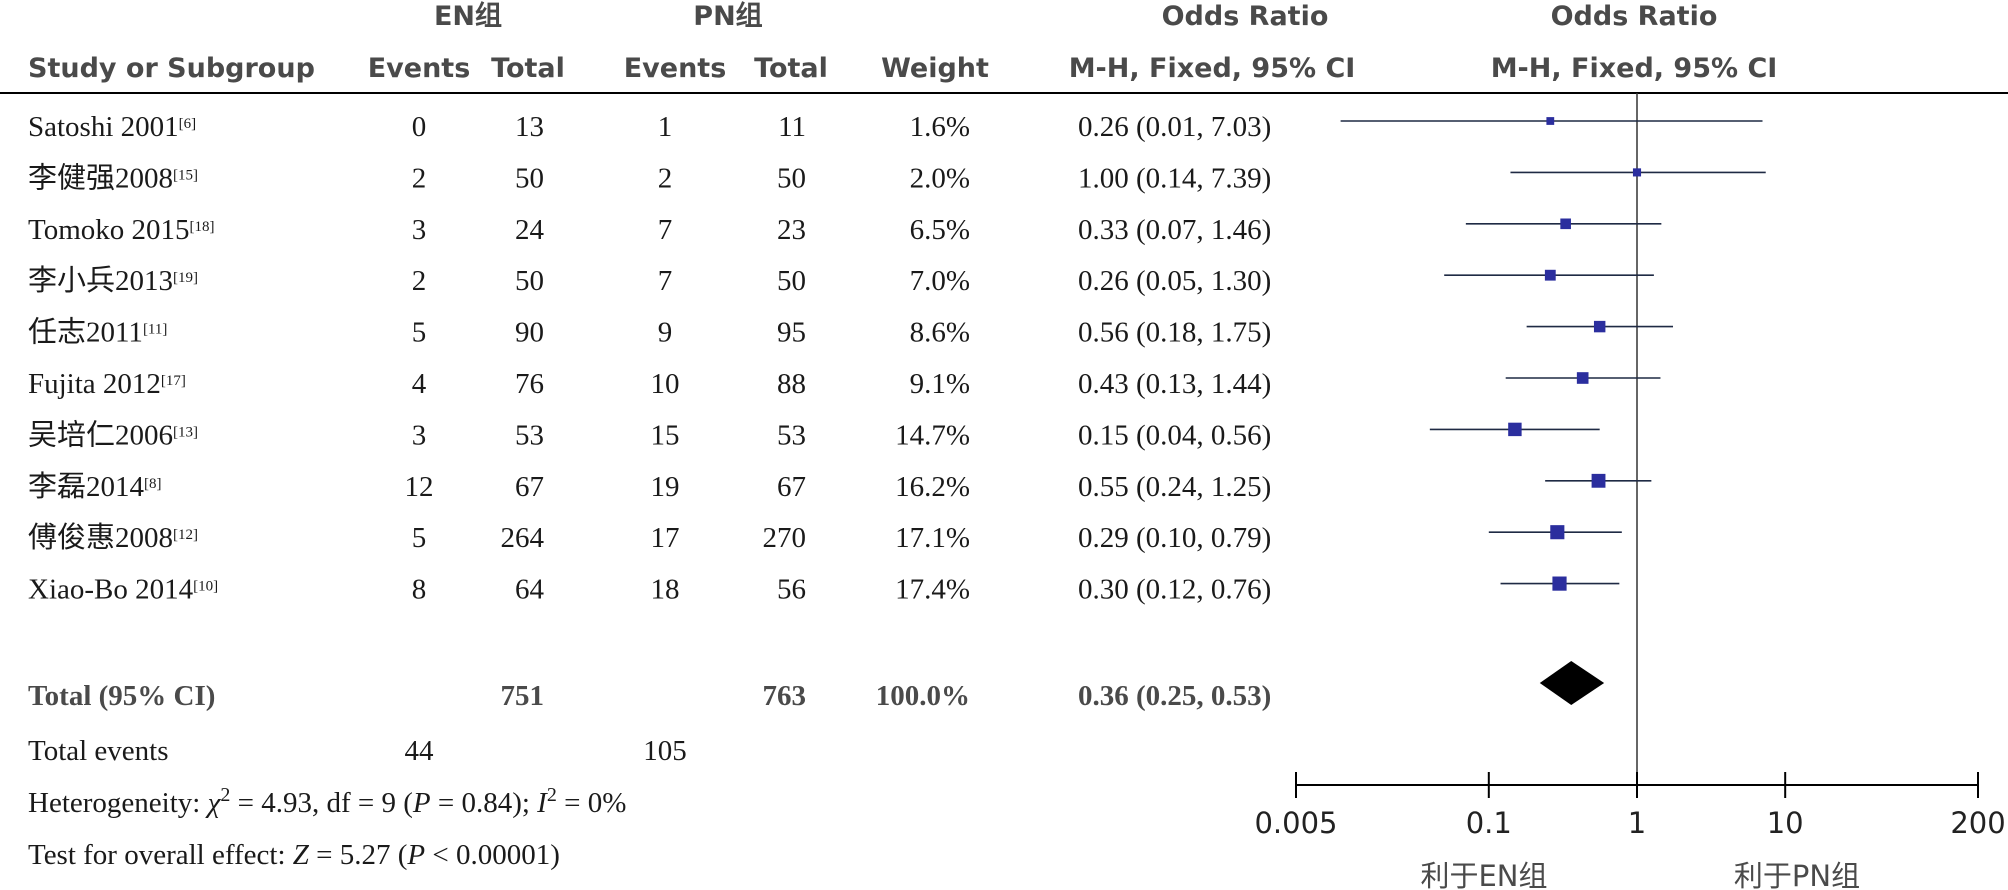 This screenshot has width=2008, height=890. What do you see at coordinates (1977, 823) in the screenshot?
I see `x-tick-label: 200` at bounding box center [1977, 823].